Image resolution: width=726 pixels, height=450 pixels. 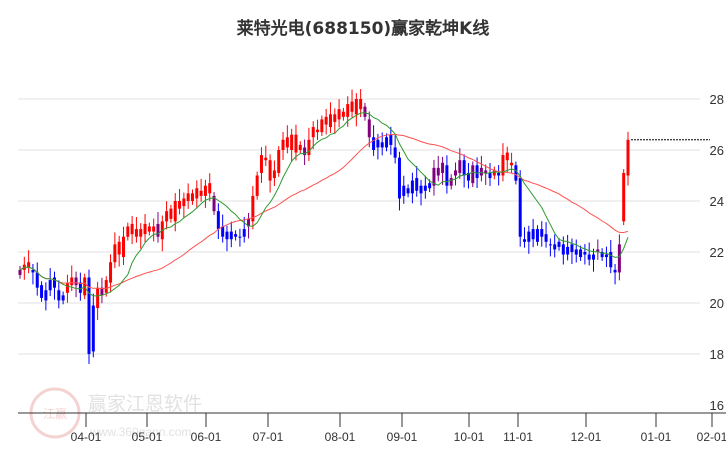 I want to click on x-tick-label: 02-01, so click(x=711, y=437).